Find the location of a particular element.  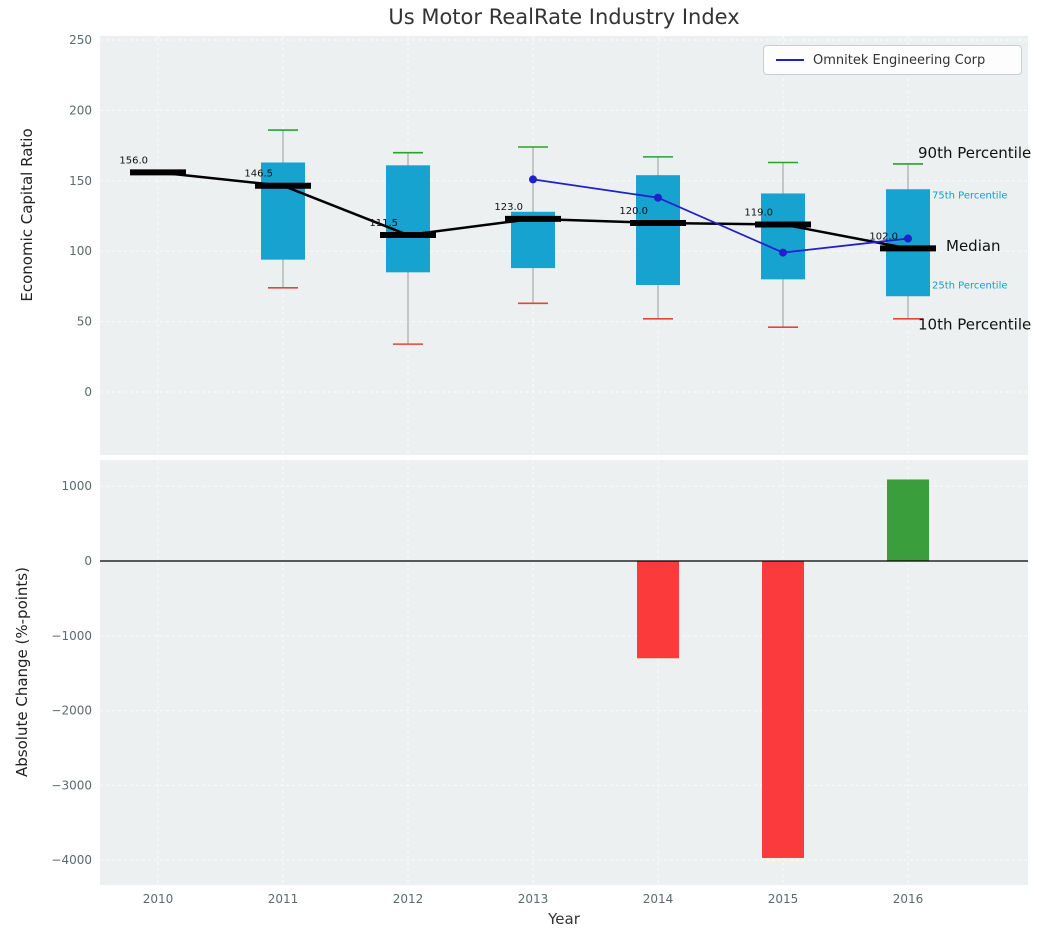

bottom-y-tick-label: 1000 is located at coordinates (76, 486).